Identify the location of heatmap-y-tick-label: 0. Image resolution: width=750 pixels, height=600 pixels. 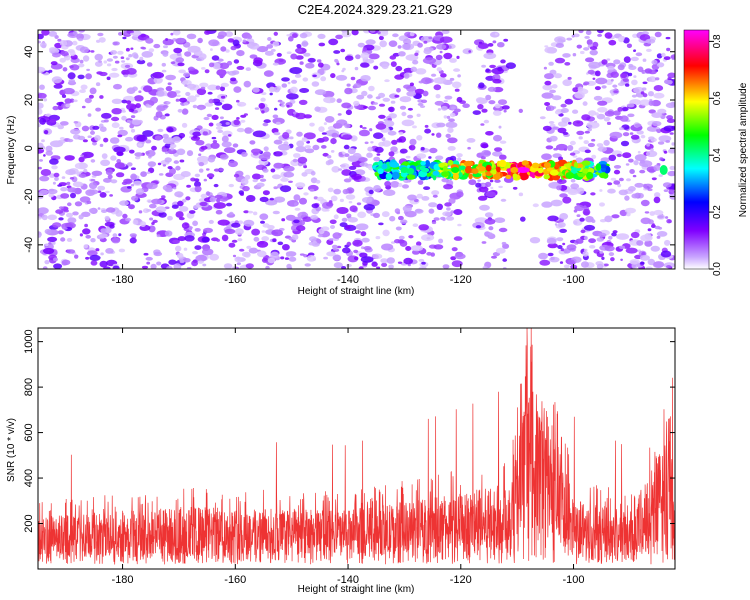
(29, 148).